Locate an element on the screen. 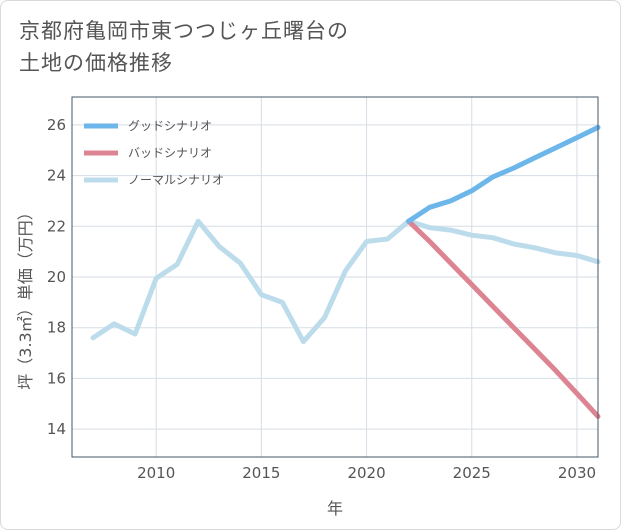 Image resolution: width=621 pixels, height=530 pixels. x-tick-label-2030: 2030 is located at coordinates (577, 473).